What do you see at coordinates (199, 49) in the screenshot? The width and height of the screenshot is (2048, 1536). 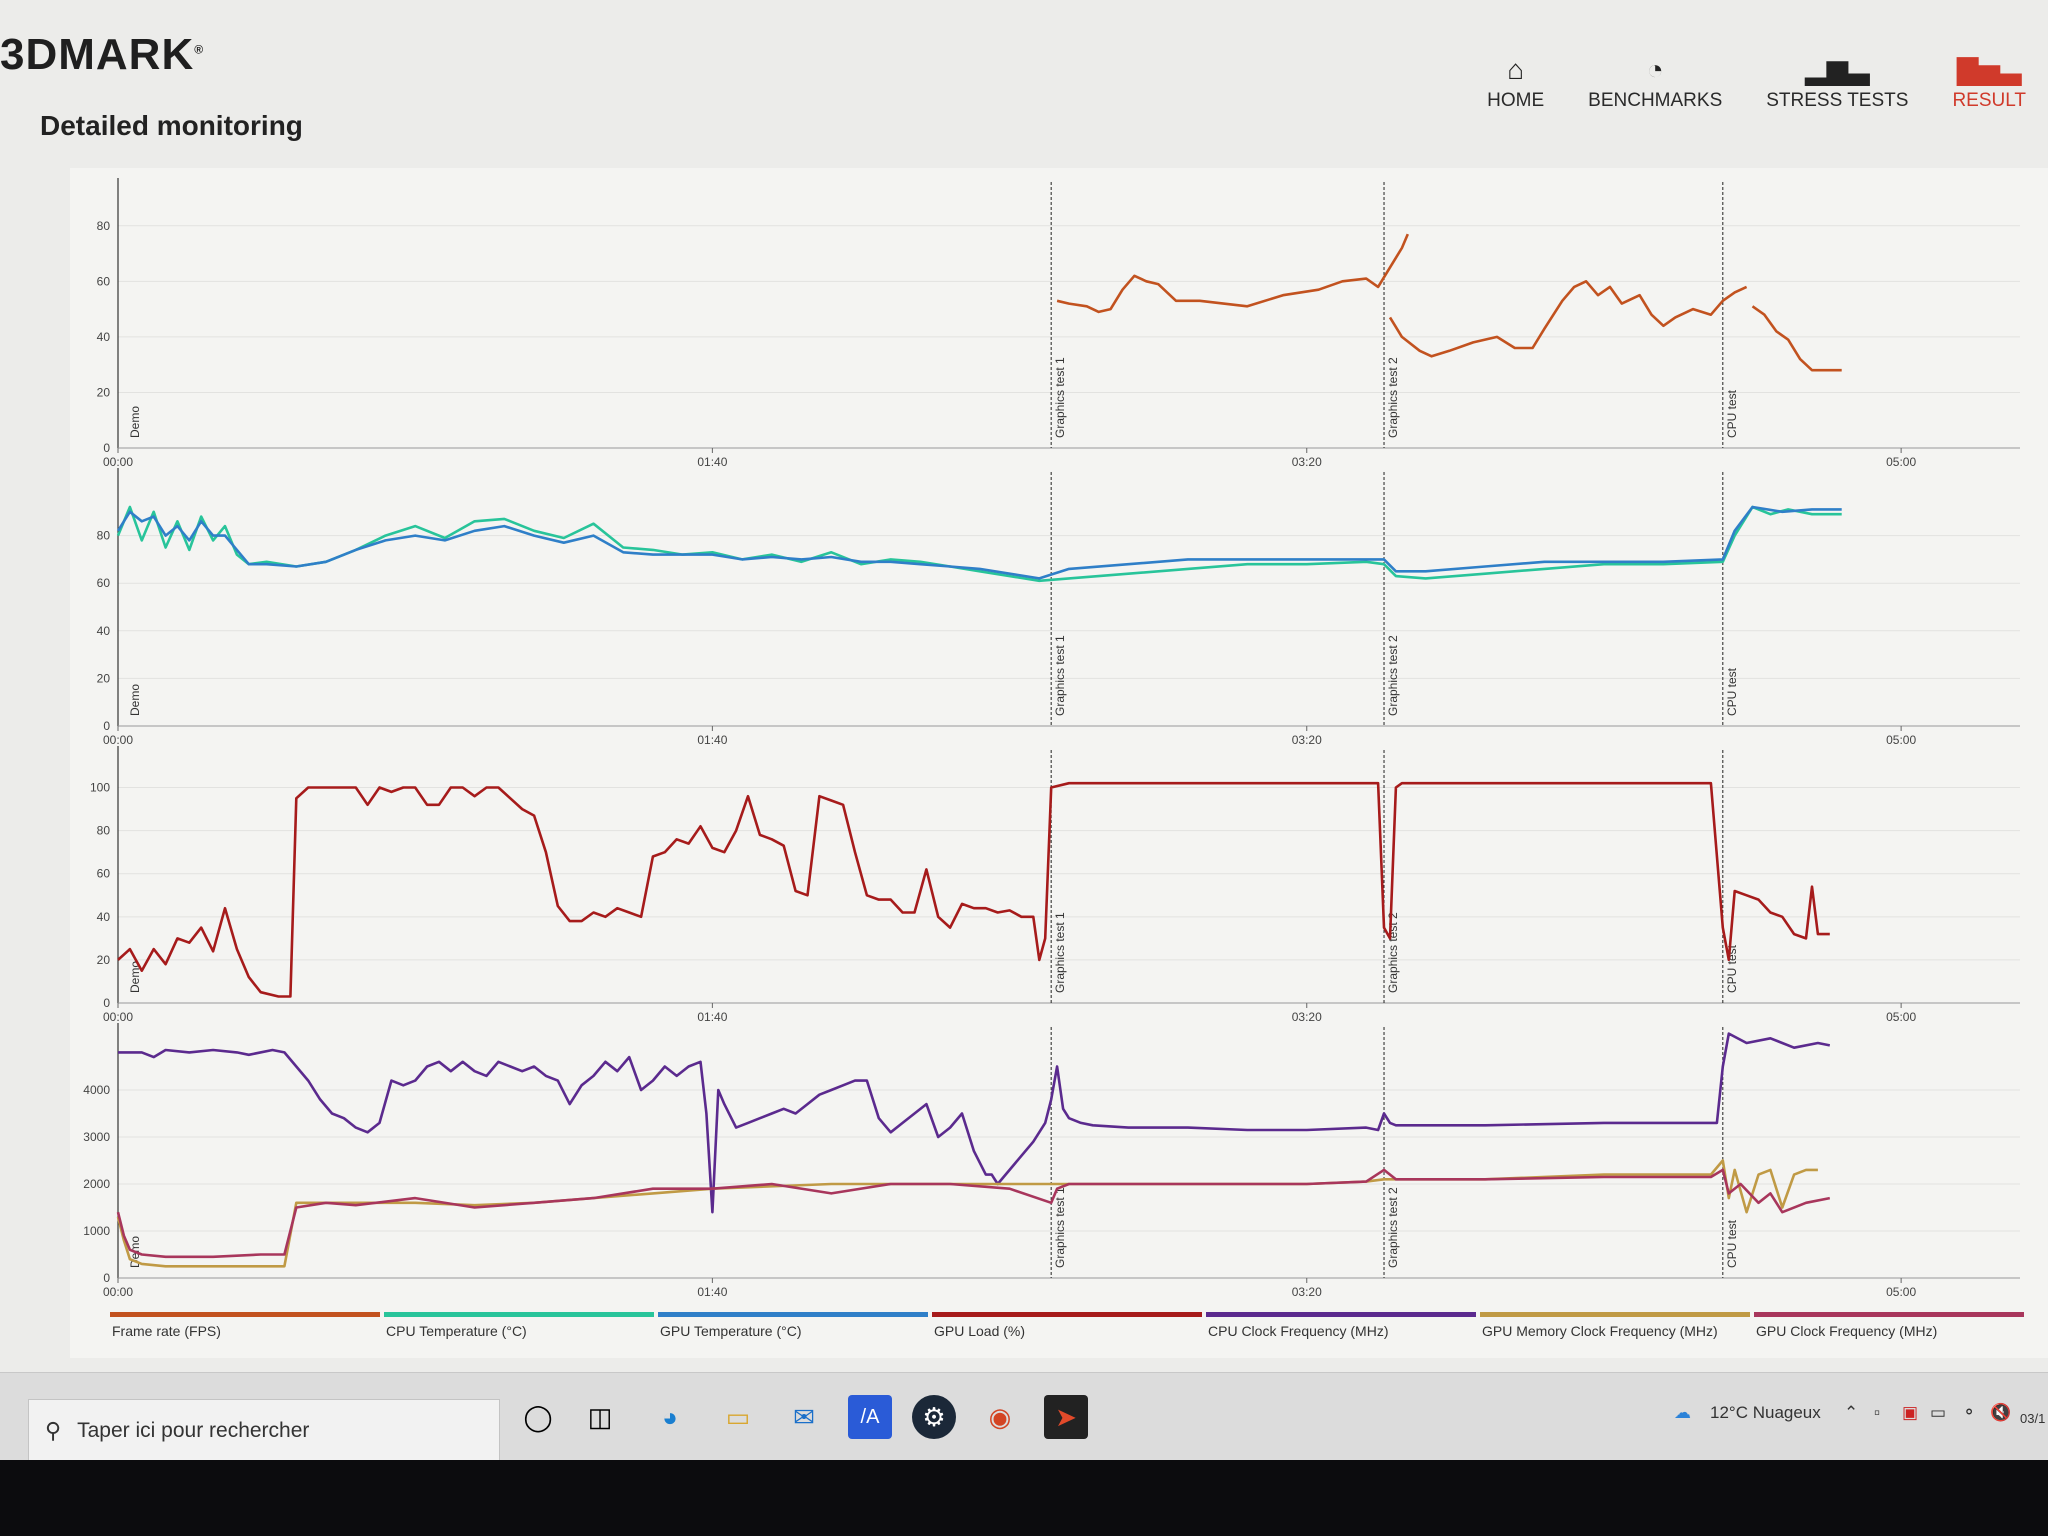 I see `logo-registered-mark: ®` at bounding box center [199, 49].